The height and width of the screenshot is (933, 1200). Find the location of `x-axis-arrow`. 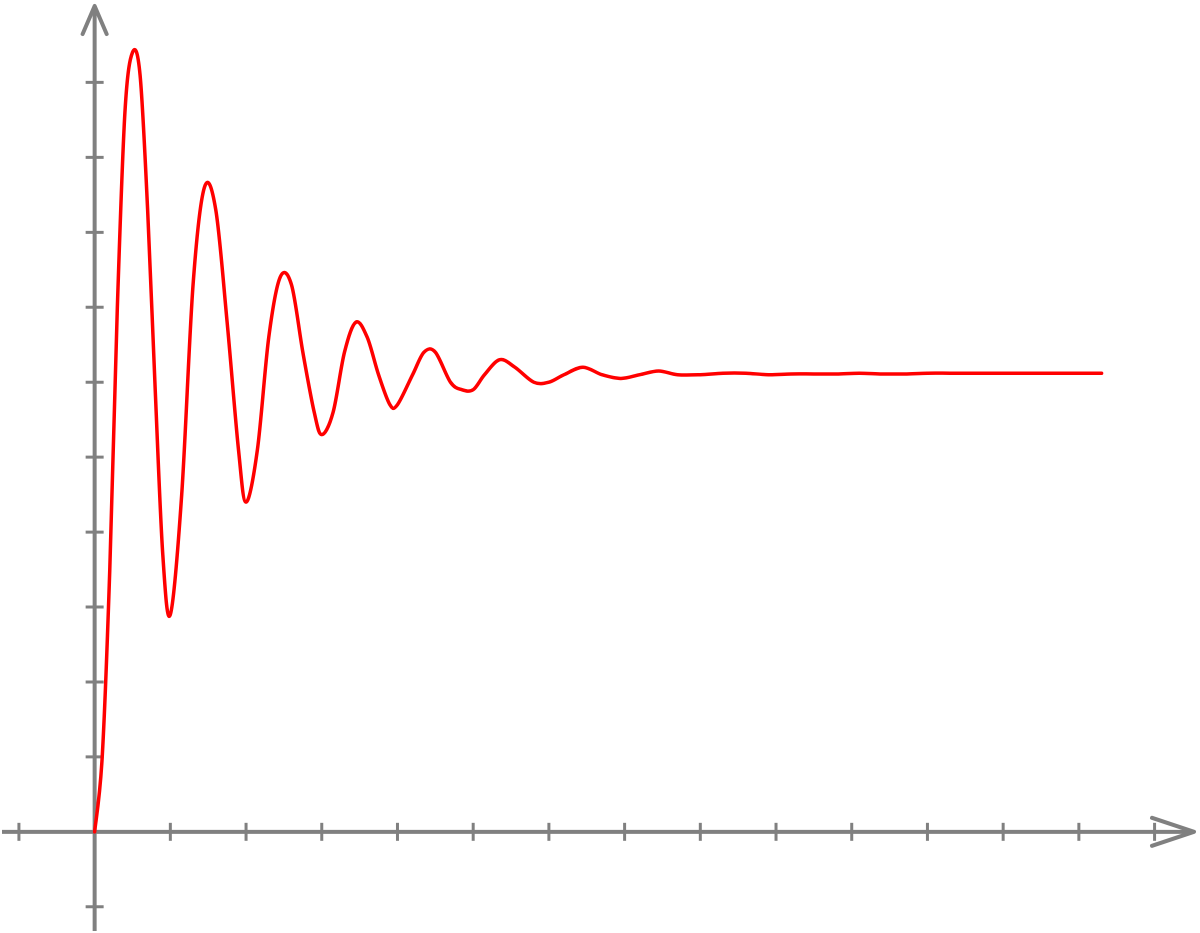

x-axis-arrow is located at coordinates (1173, 831).